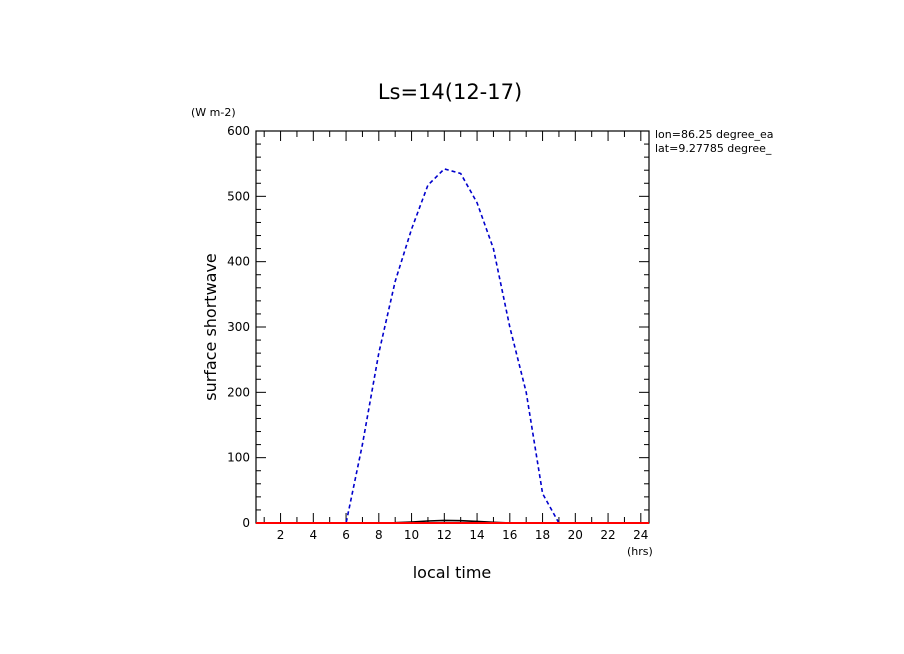 This screenshot has height=654, width=904. Describe the element at coordinates (238, 392) in the screenshot. I see `y-tick-label: 200` at that location.